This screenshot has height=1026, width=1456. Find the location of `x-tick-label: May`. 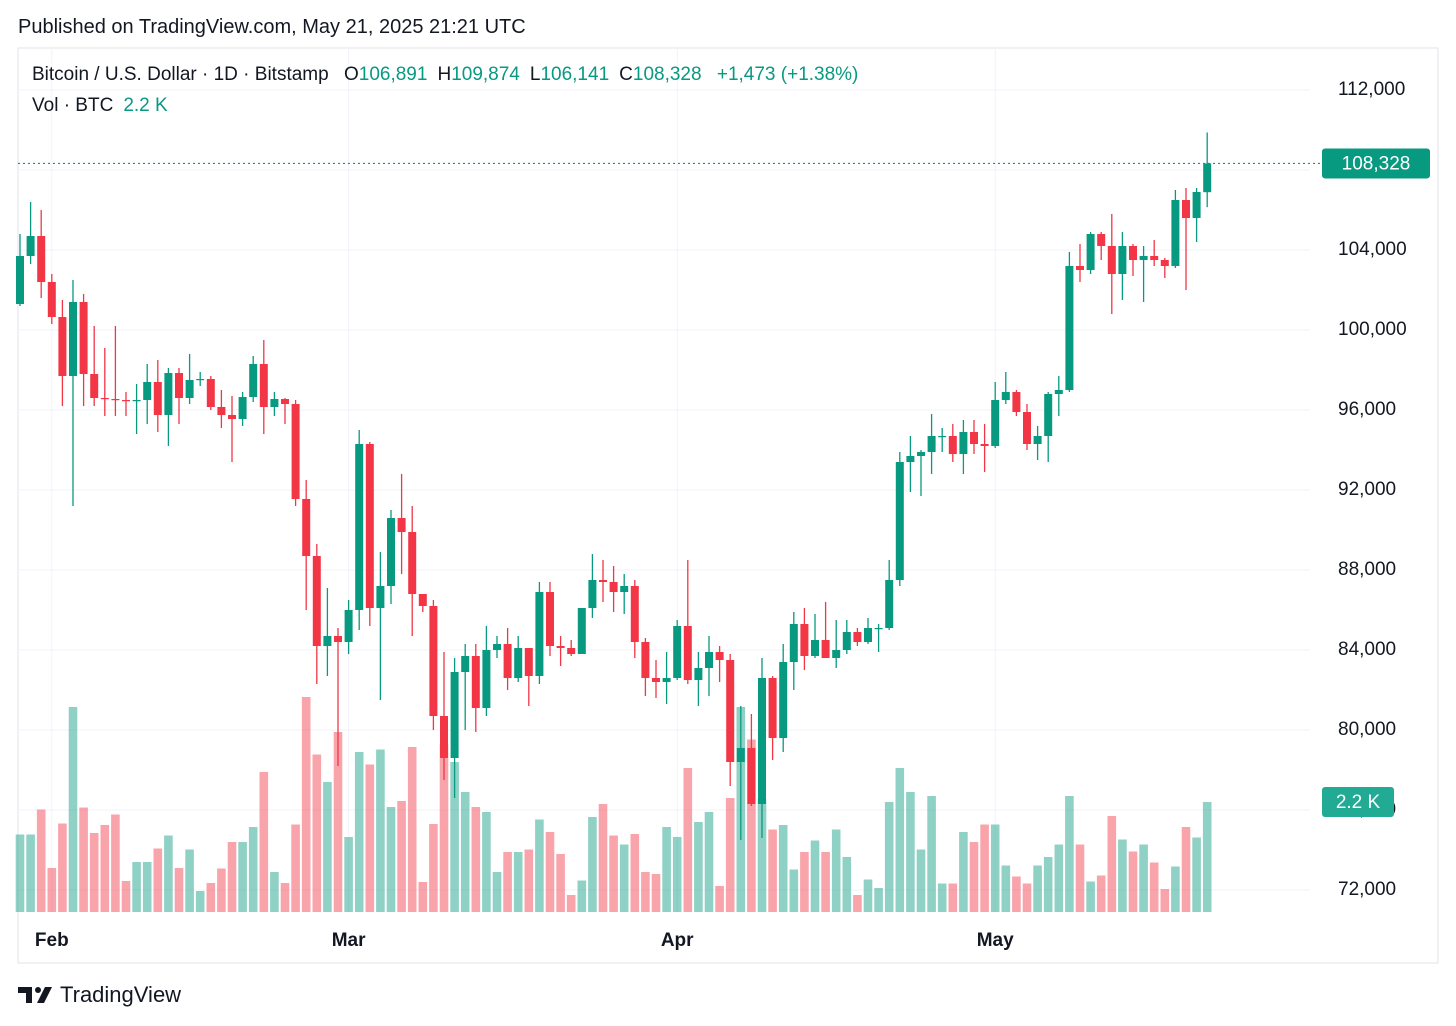

x-tick-label: May is located at coordinates (995, 940).